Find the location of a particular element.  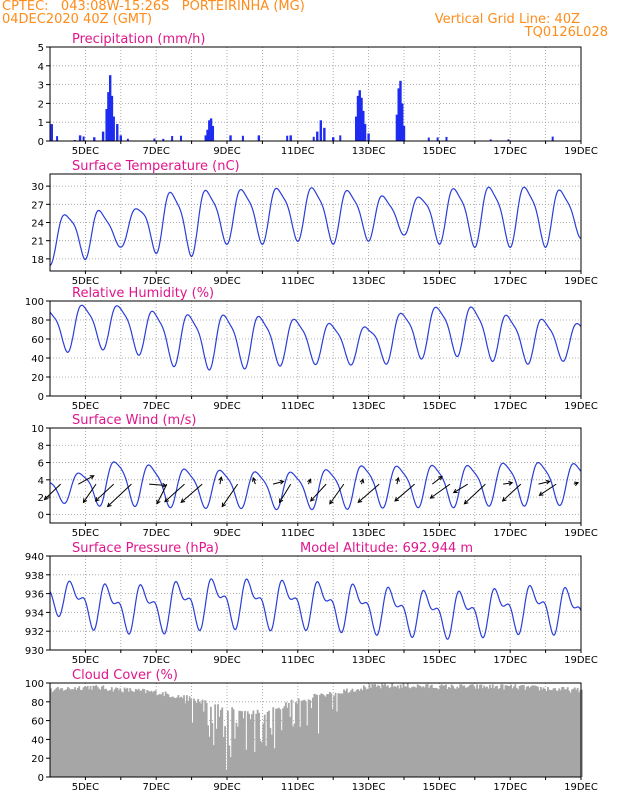

x-tick-label: 11DEC is located at coordinates (298, 787).